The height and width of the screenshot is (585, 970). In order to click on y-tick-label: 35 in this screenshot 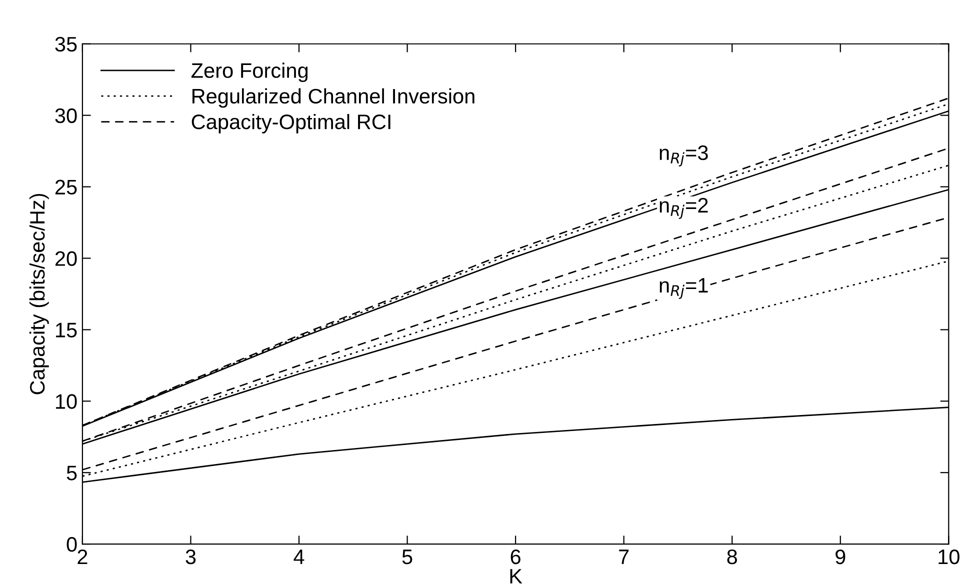, I will do `click(66, 44)`.